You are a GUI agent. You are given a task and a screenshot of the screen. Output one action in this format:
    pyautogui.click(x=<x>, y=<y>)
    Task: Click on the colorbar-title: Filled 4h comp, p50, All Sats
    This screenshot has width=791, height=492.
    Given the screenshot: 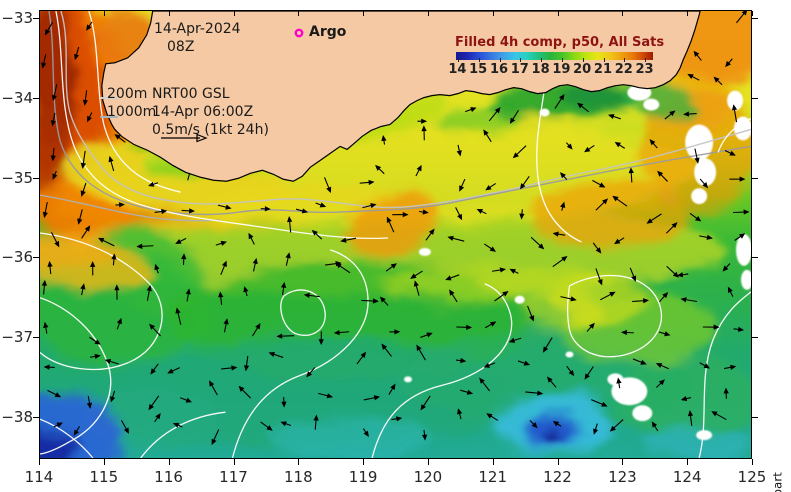 What is the action you would take?
    pyautogui.click(x=560, y=42)
    